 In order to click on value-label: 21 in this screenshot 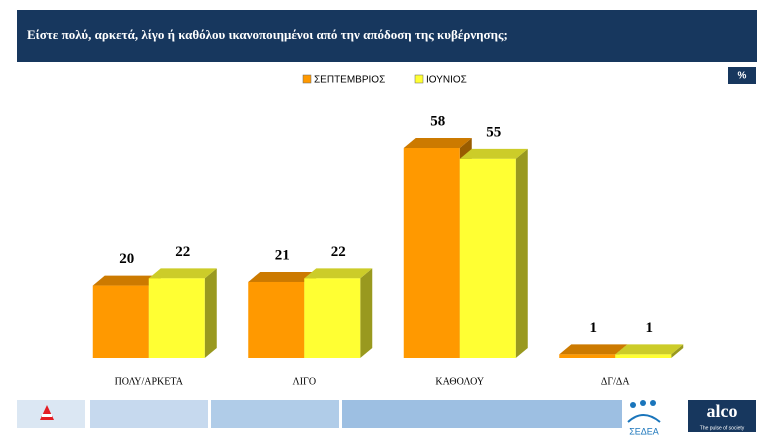, I will do `click(282, 255)`.